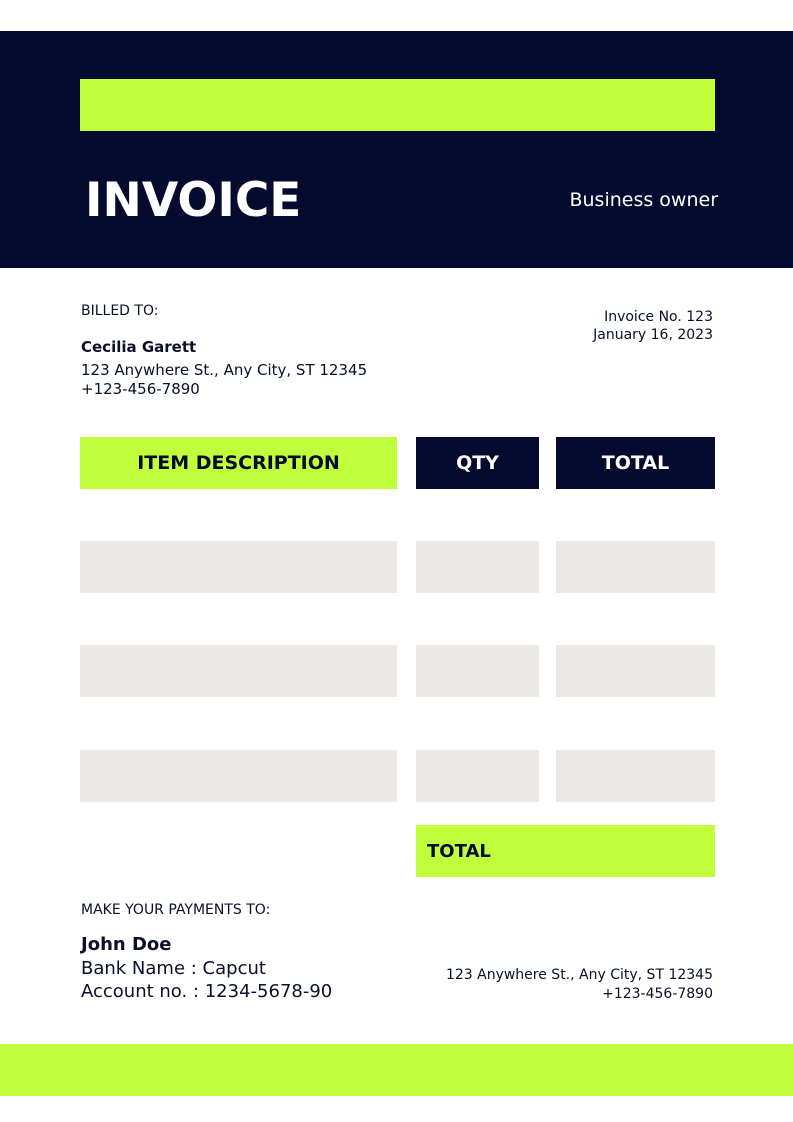  I want to click on grand-total-label: TOTAL, so click(459, 851).